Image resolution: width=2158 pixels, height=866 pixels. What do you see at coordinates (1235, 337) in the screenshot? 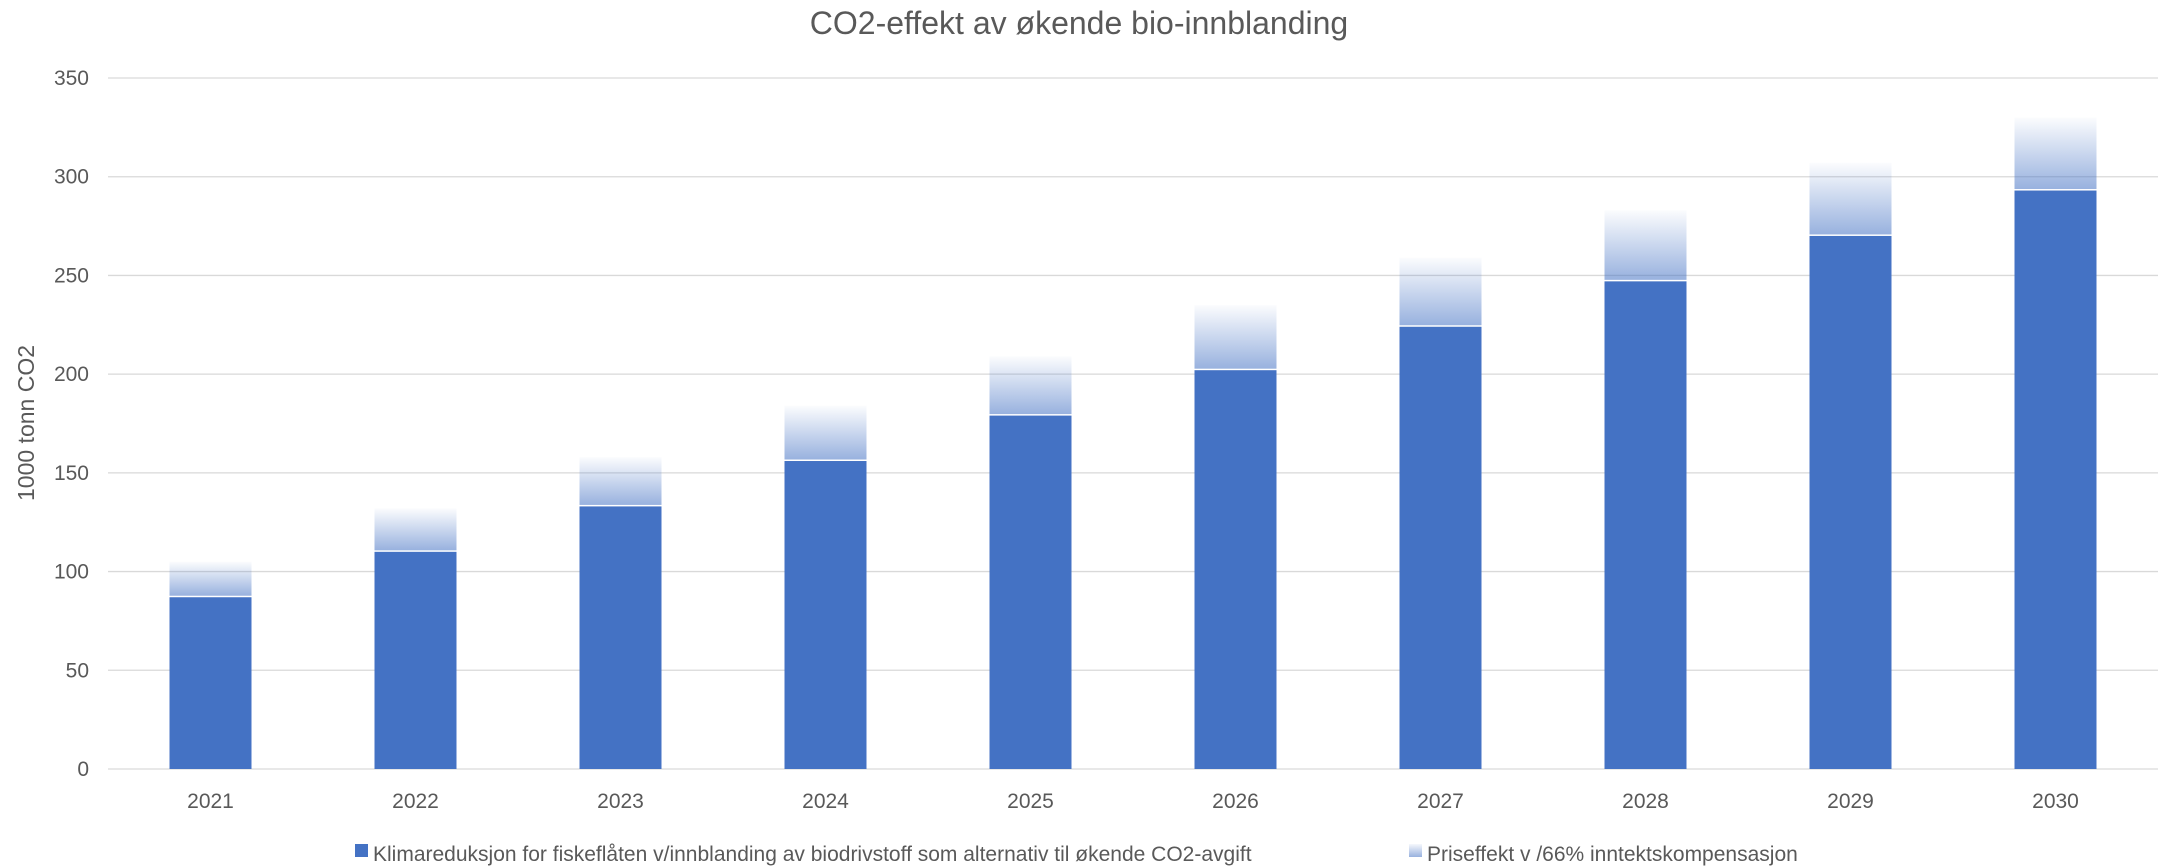
I see `bar-priseffekt-2026` at bounding box center [1235, 337].